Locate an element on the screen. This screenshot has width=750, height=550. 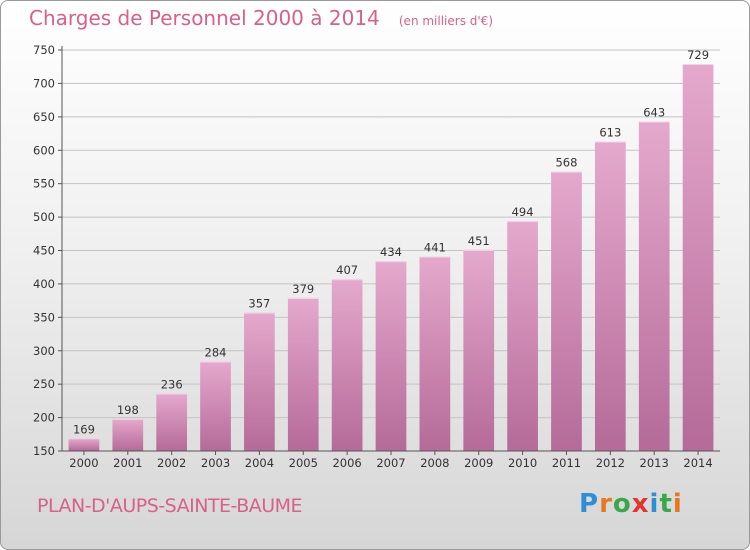
y-tick-label: 750 is located at coordinates (44, 50).